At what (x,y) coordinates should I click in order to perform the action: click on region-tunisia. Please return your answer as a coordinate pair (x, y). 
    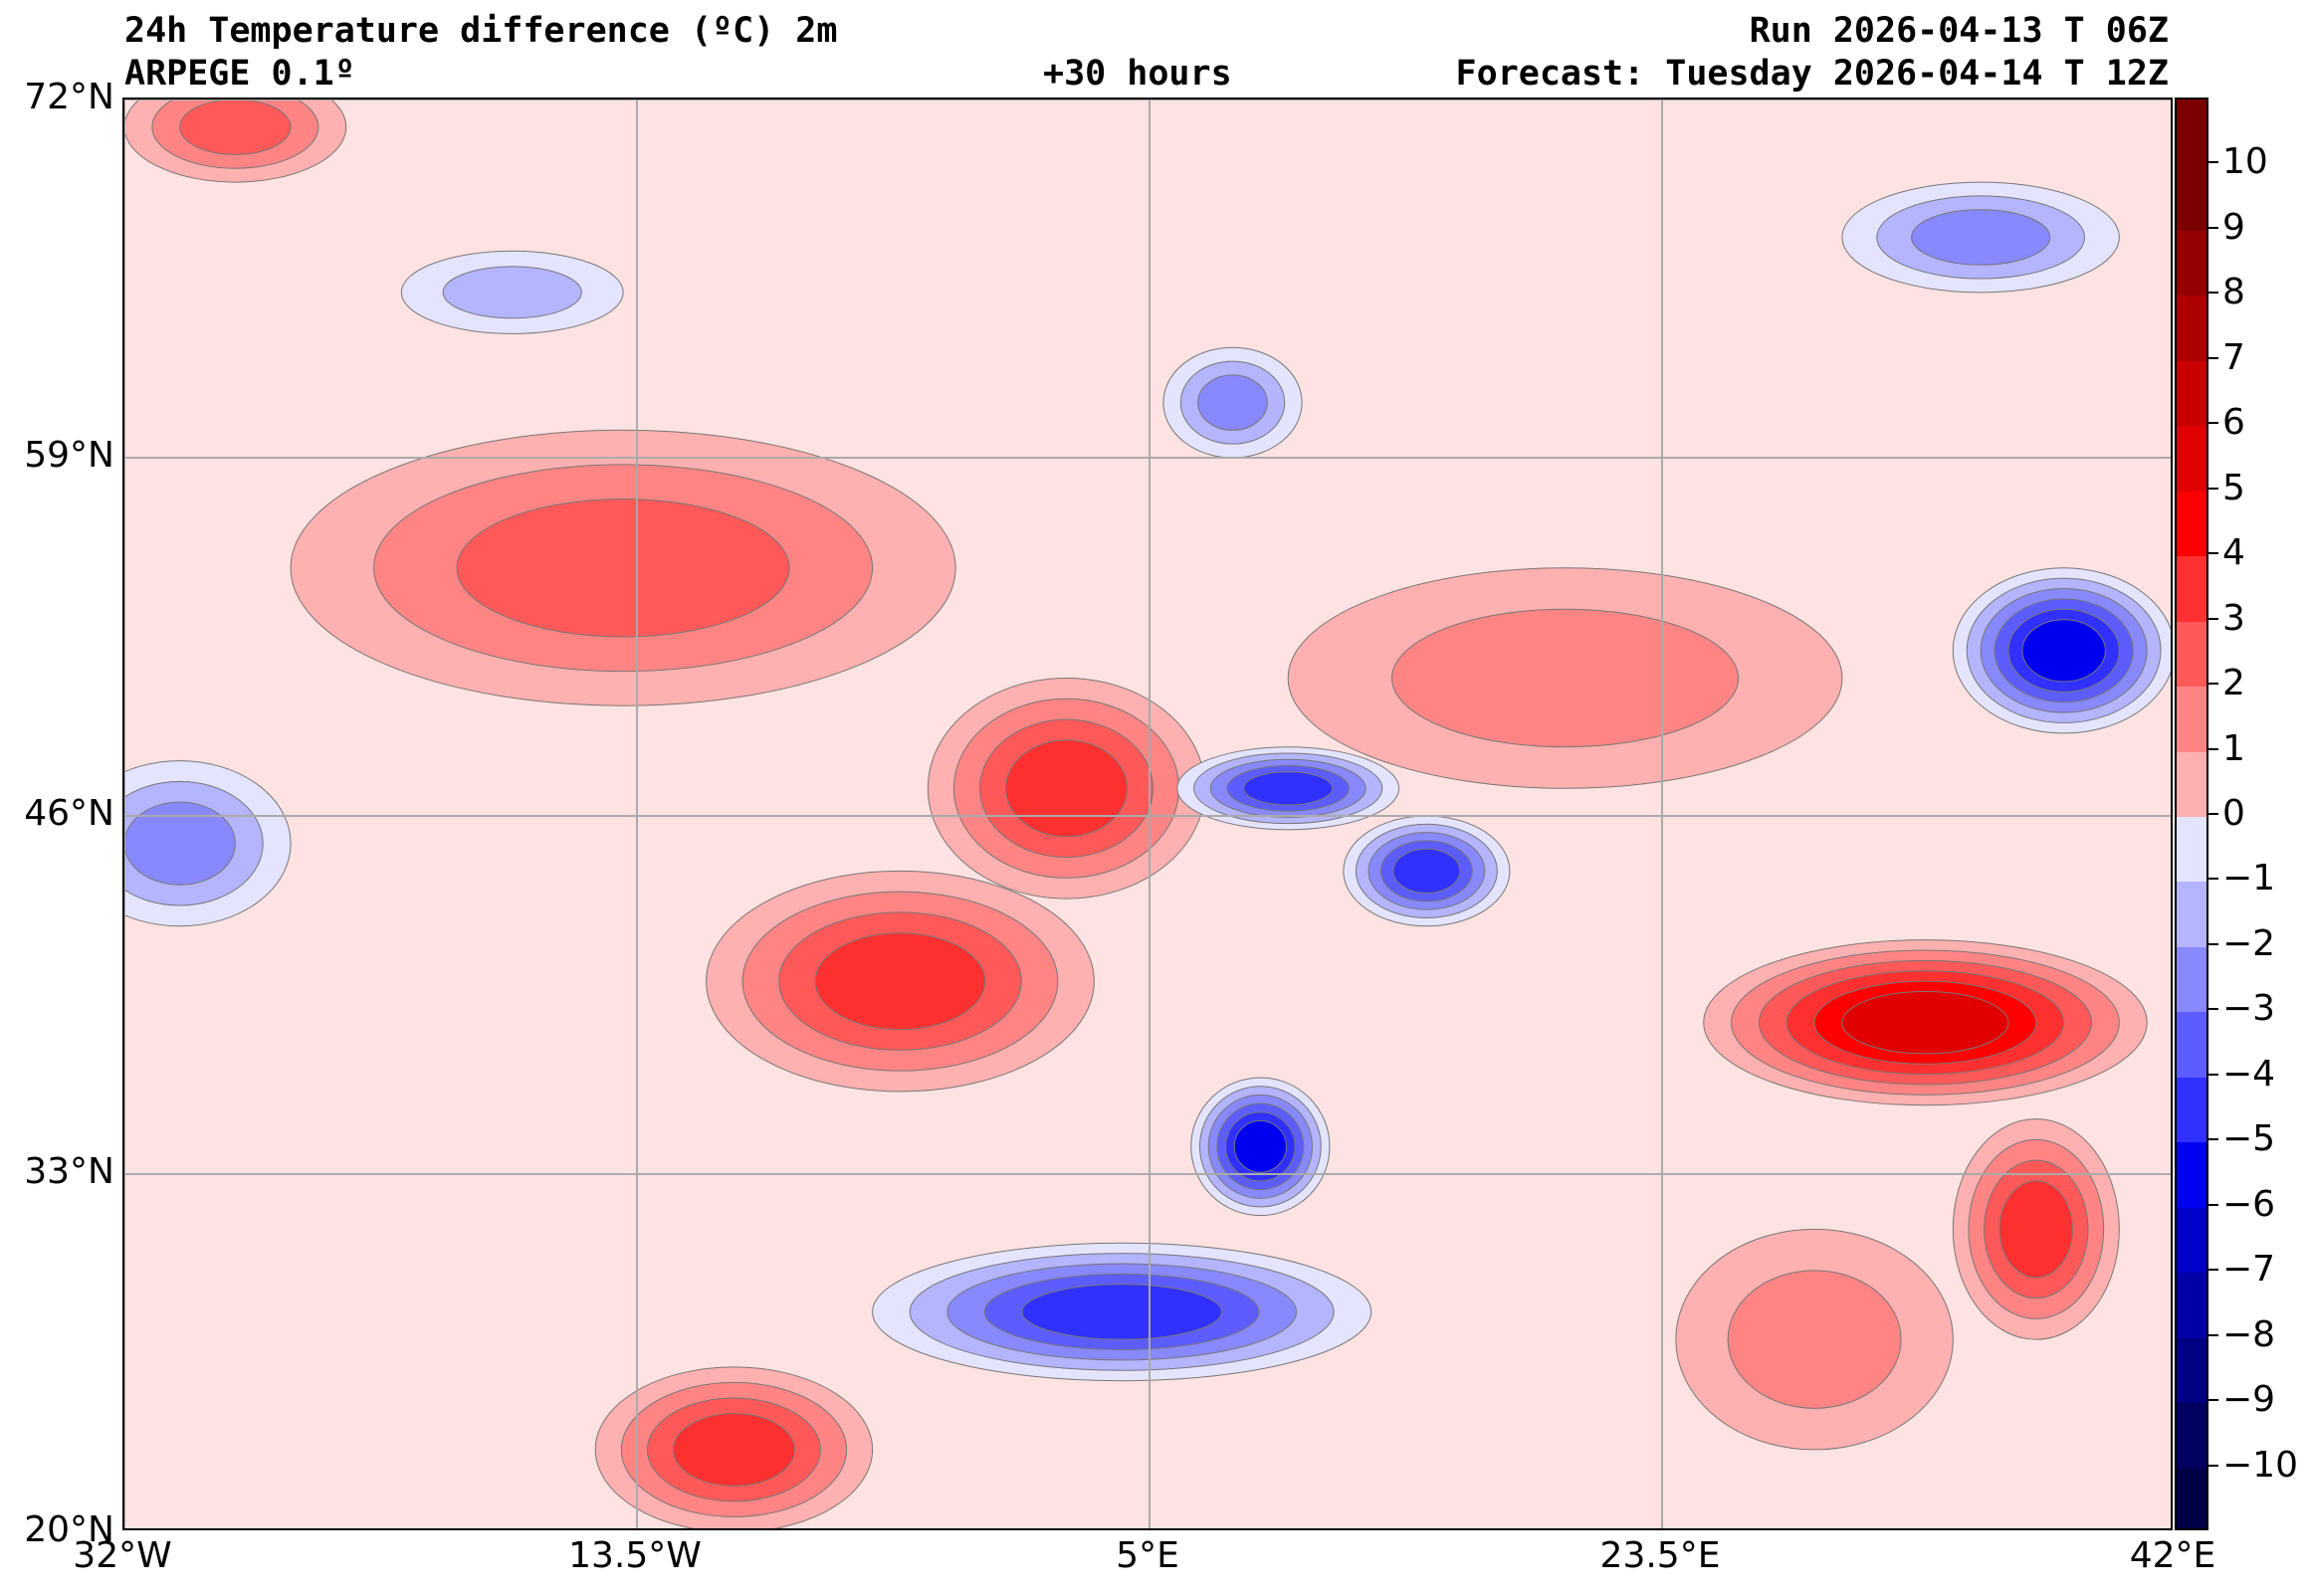
    Looking at the image, I should click on (1261, 1147).